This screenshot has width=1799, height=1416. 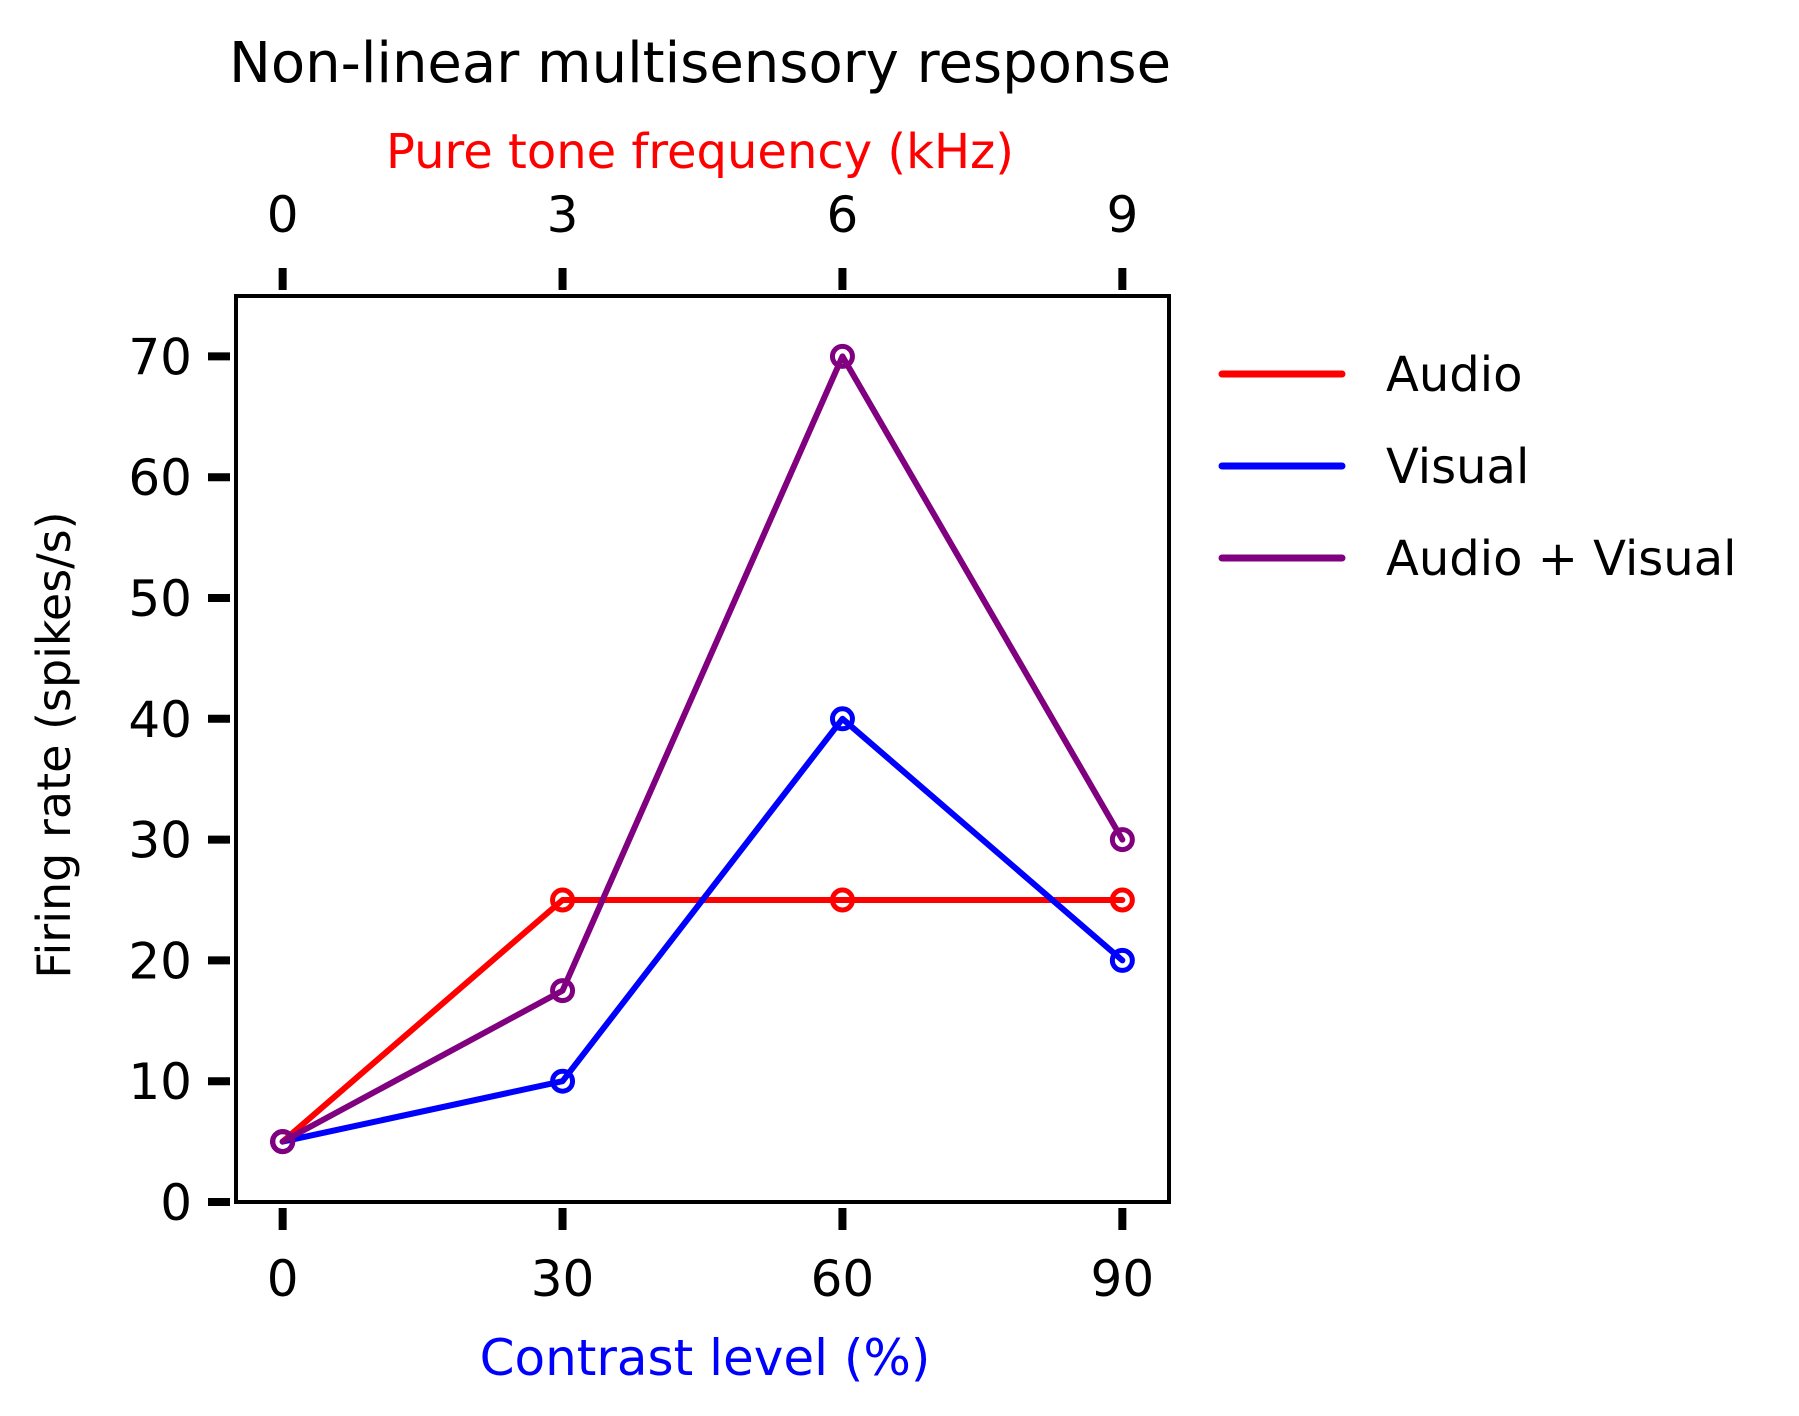 I want to click on x-tick-label: 0, so click(x=283, y=1279).